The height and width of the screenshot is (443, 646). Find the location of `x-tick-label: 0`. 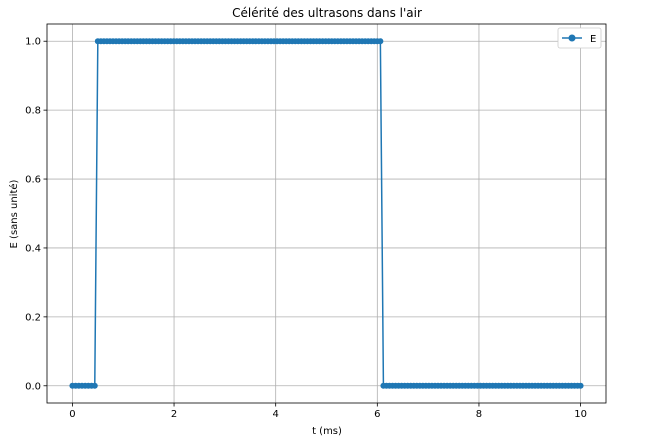

x-tick-label: 0 is located at coordinates (72, 414).